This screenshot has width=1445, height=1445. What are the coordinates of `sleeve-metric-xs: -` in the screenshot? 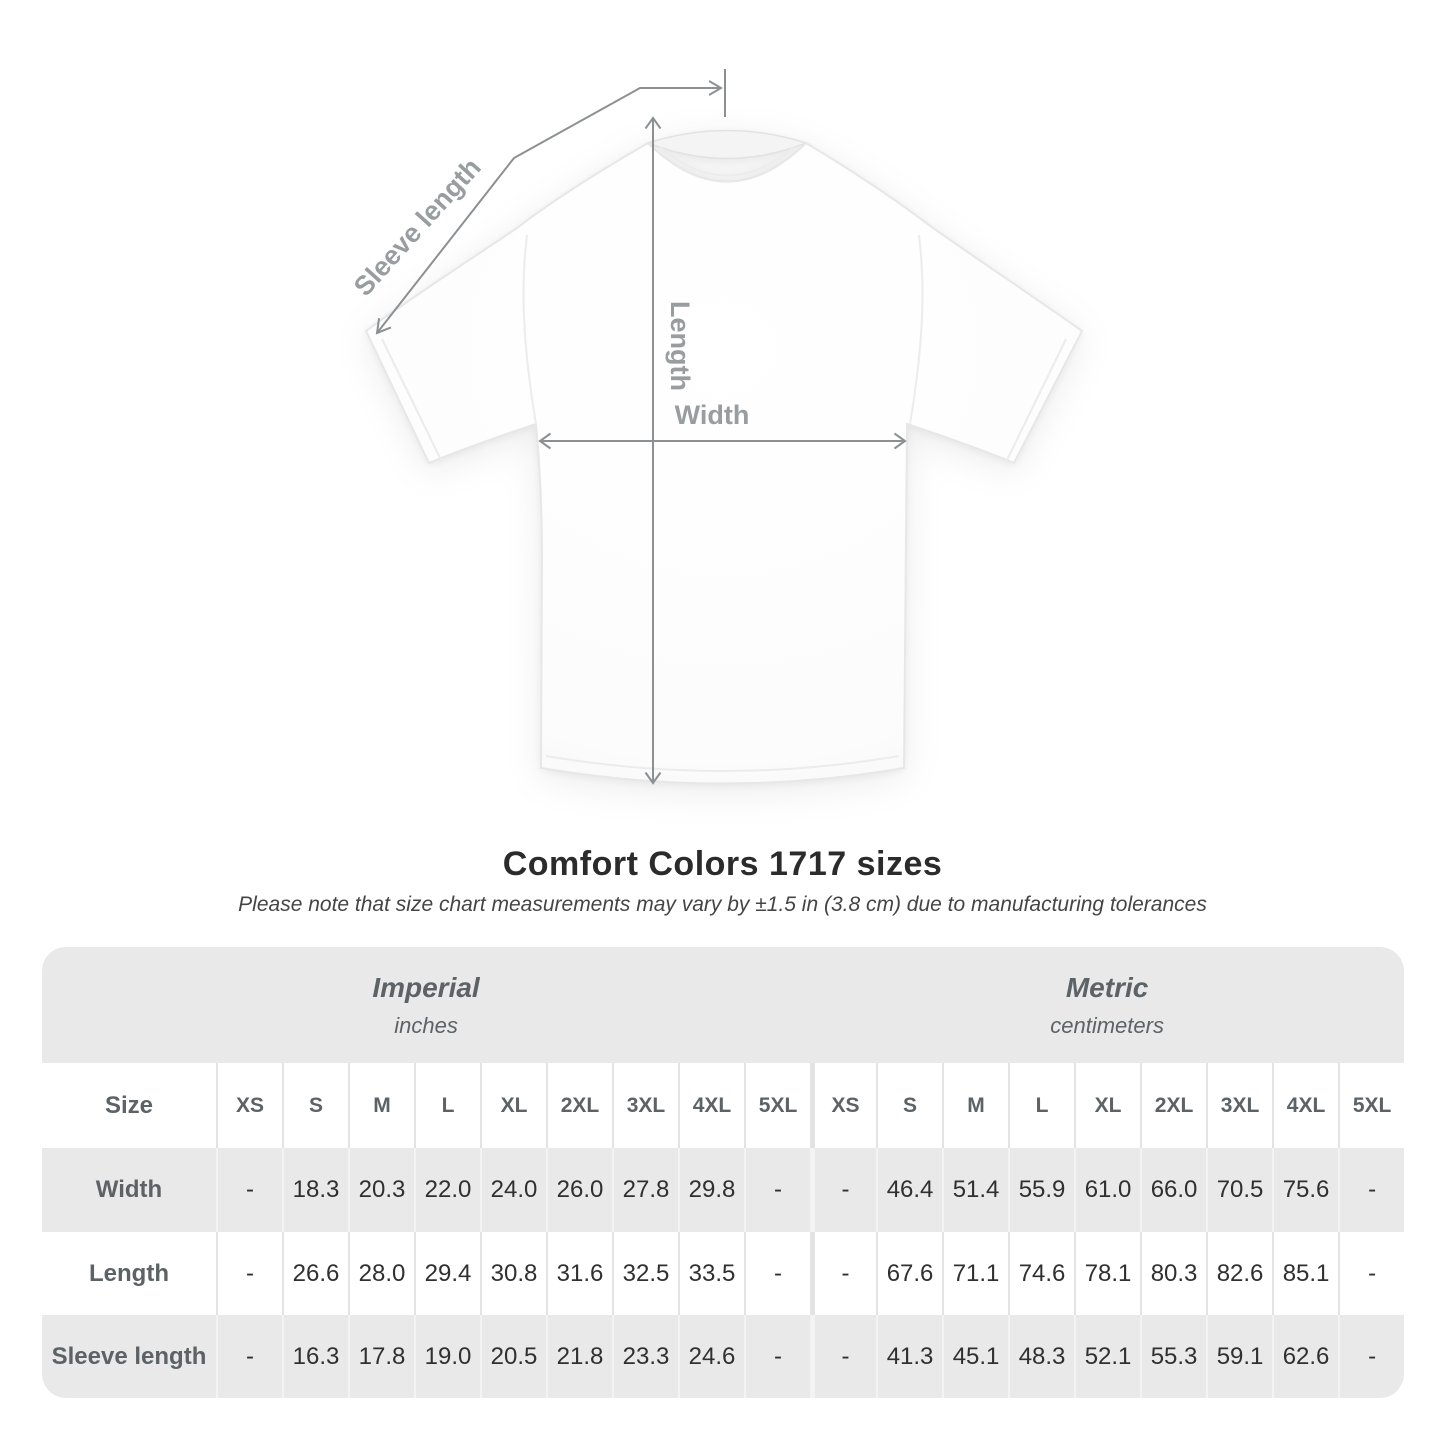 It's located at (843, 1356).